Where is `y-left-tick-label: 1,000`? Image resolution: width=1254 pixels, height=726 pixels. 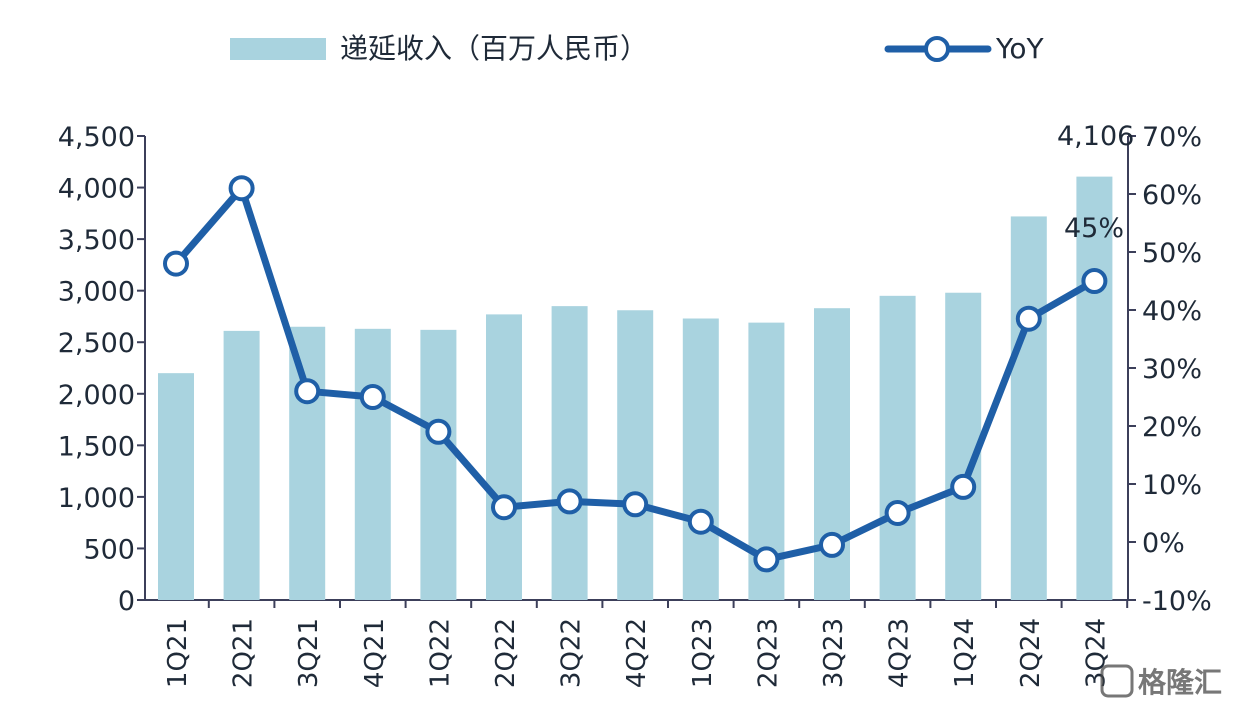
y-left-tick-label: 1,000 is located at coordinates (96, 498).